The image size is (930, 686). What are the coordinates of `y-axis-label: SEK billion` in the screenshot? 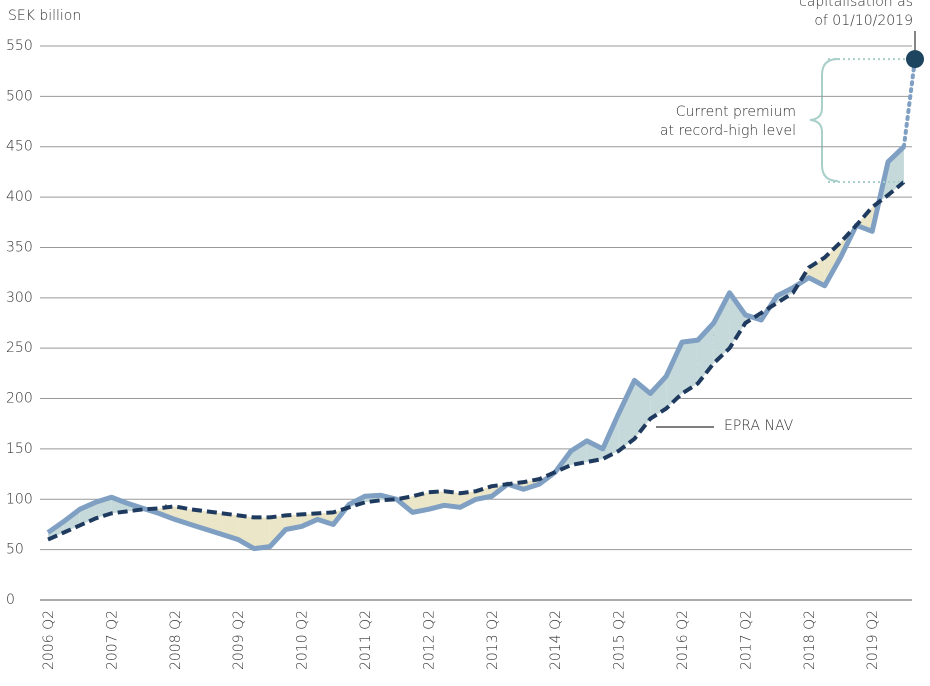 It's located at (44, 16).